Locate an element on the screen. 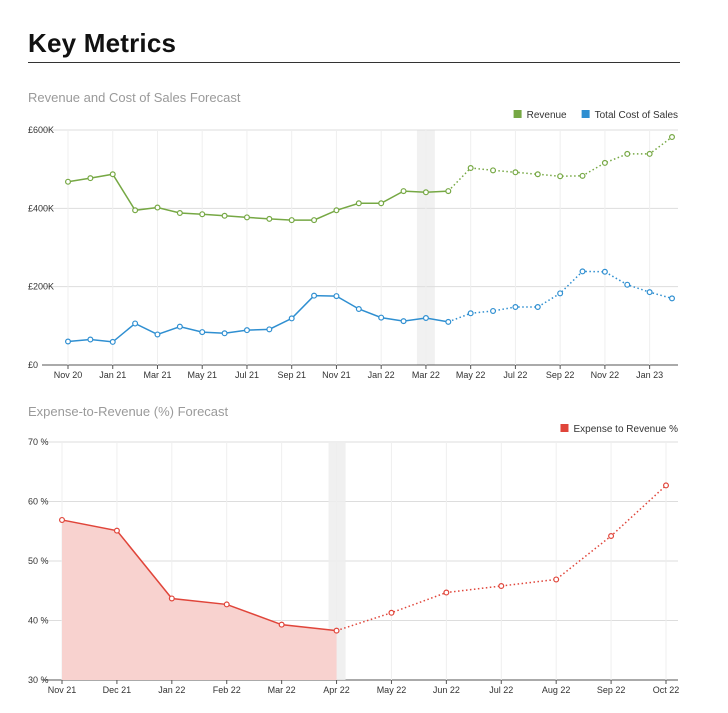 This screenshot has height=713, width=728. chart-title-revenue-cost: Revenue and Cost of Sales Forecast is located at coordinates (134, 97).